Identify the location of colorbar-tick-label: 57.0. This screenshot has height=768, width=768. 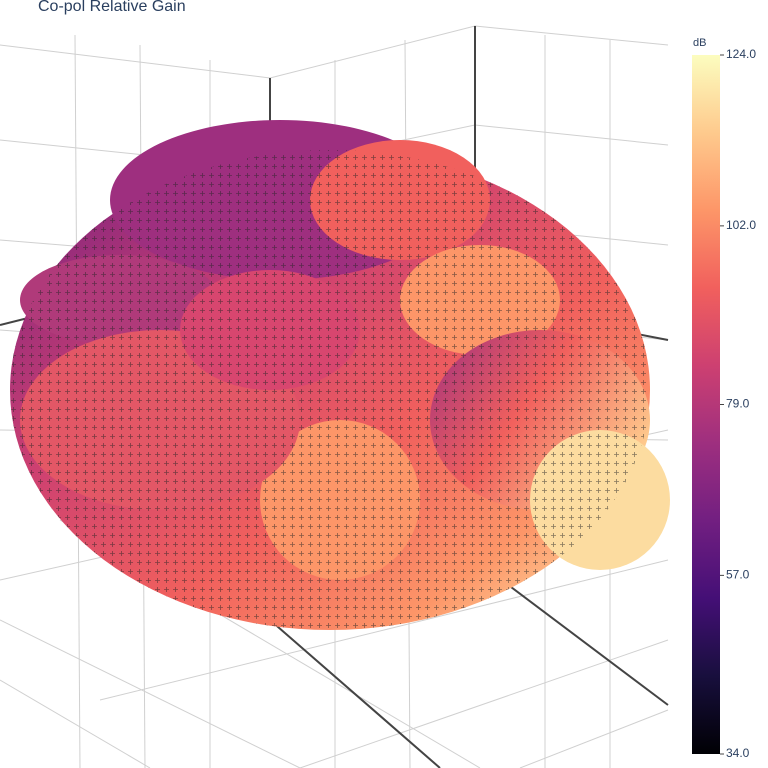
(738, 575).